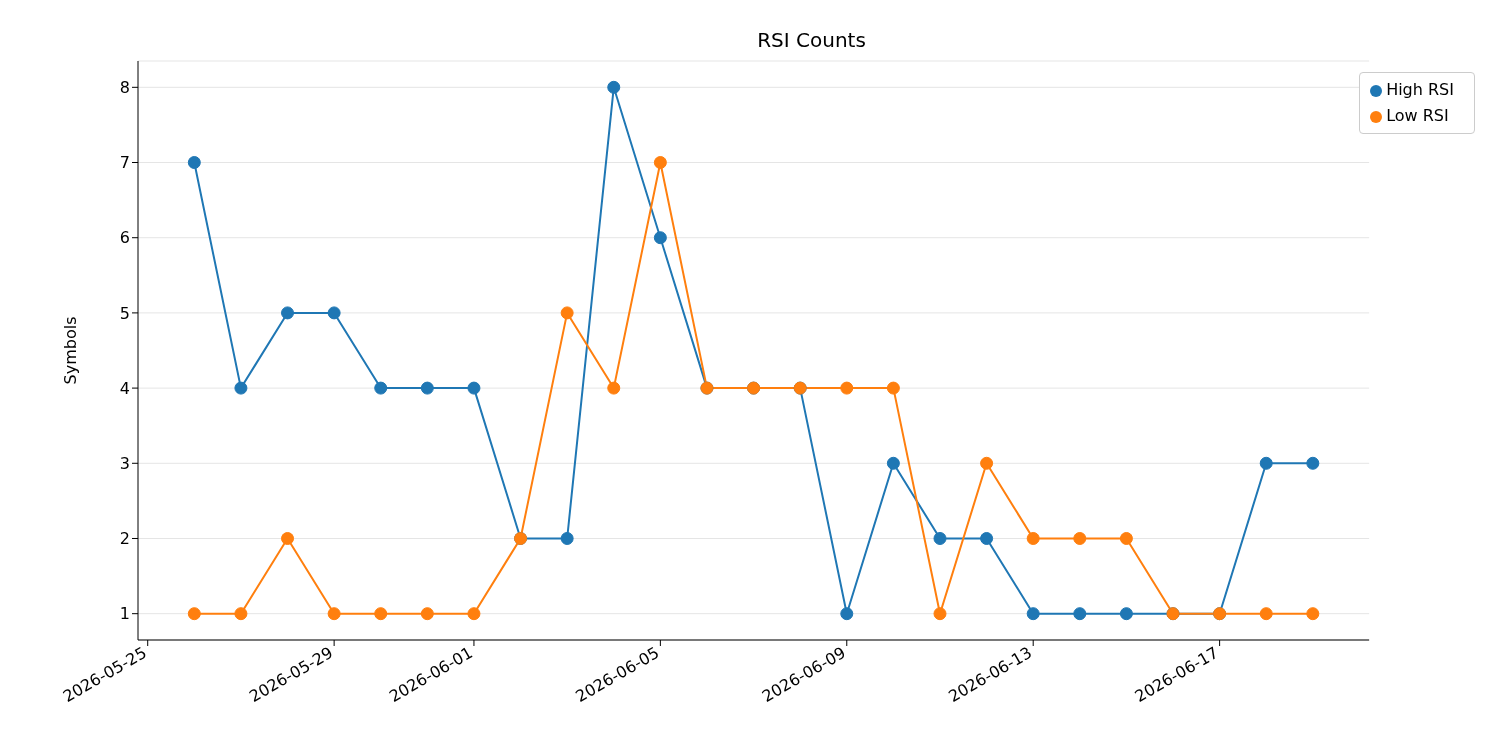 Image resolution: width=1500 pixels, height=750 pixels. What do you see at coordinates (70, 350) in the screenshot?
I see `y-axis-title: Symbols` at bounding box center [70, 350].